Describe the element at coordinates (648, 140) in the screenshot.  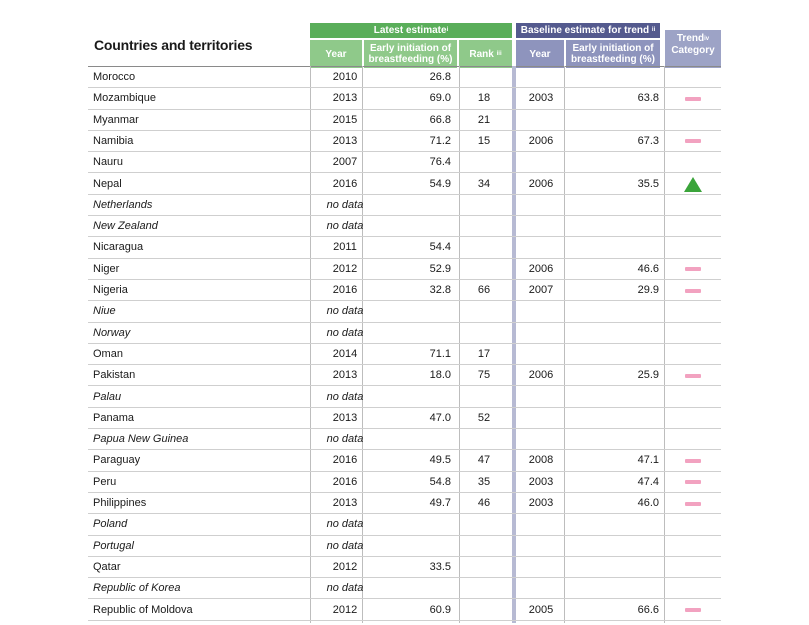
I see `baseline-value: 67.3` at that location.